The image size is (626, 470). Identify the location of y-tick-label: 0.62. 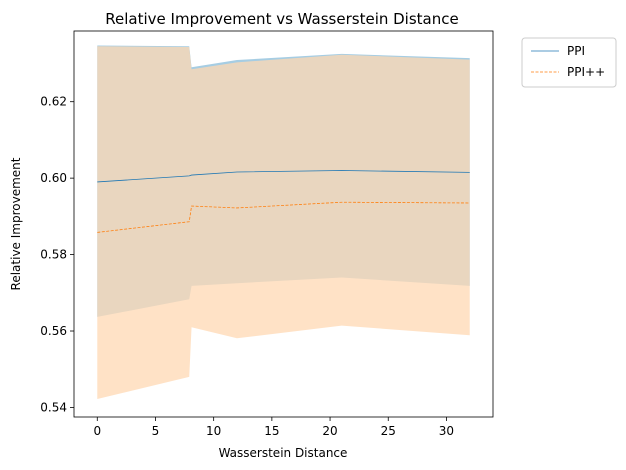
(53, 102).